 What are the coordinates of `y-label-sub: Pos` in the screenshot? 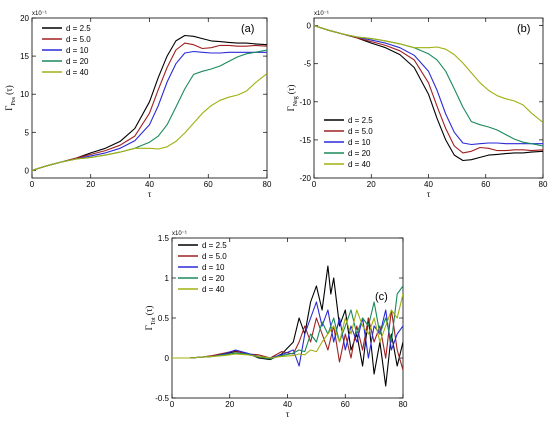 It's located at (14, 100).